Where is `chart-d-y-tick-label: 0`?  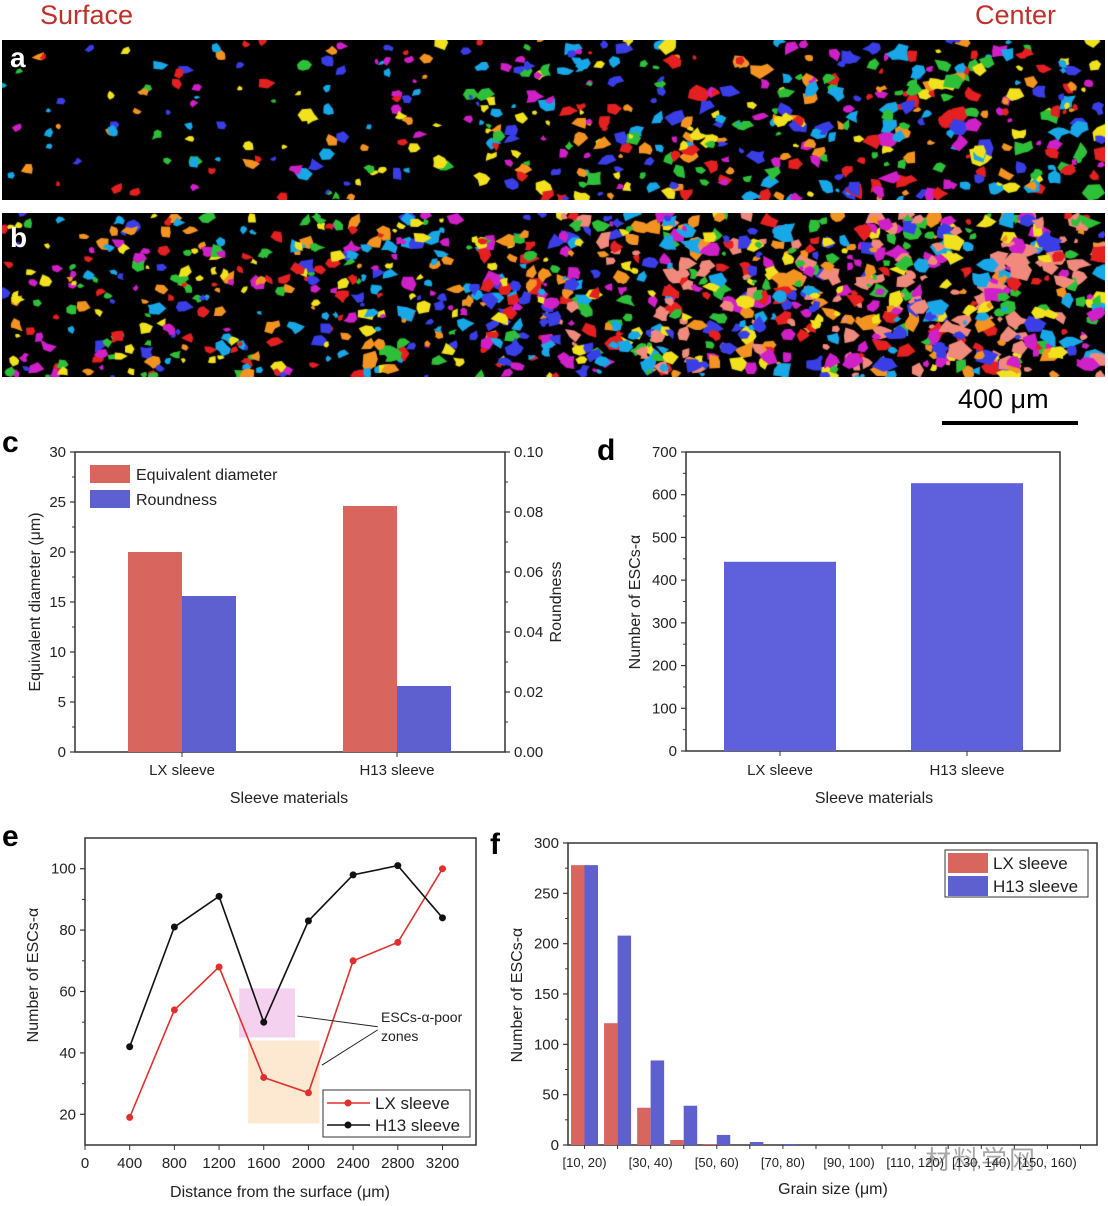 chart-d-y-tick-label: 0 is located at coordinates (673, 751).